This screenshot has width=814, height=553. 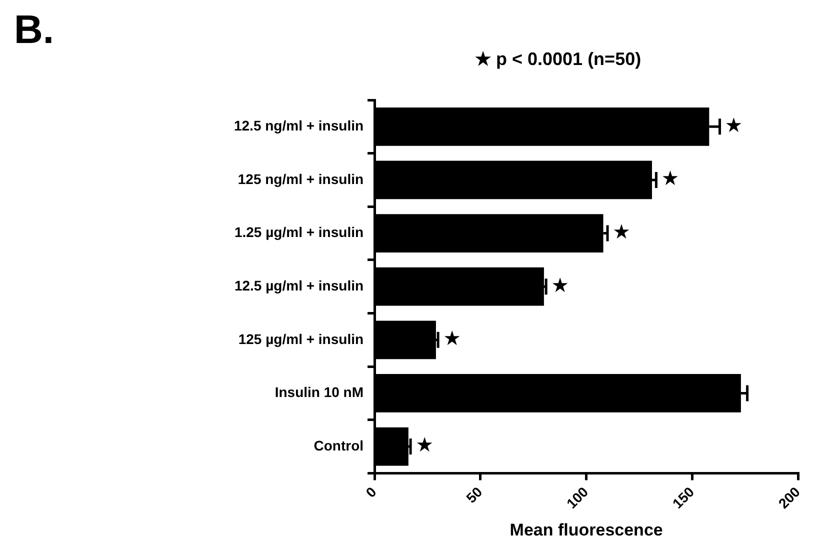 What do you see at coordinates (339, 445) in the screenshot?
I see `y-tick-label: Control` at bounding box center [339, 445].